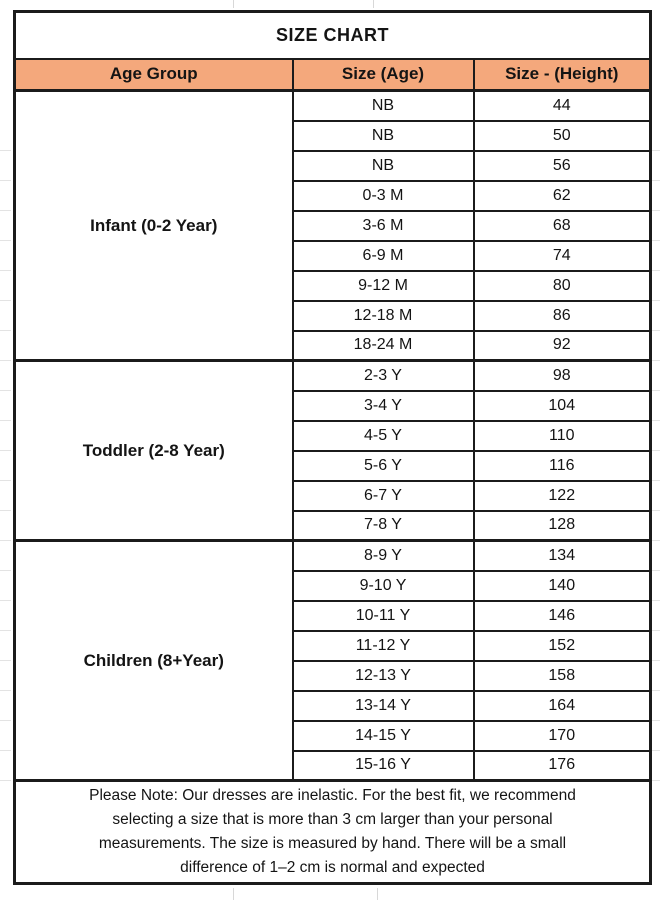 This screenshot has width=660, height=900. Describe the element at coordinates (562, 74) in the screenshot. I see `column-header-size-height: Size - (Height)` at that location.